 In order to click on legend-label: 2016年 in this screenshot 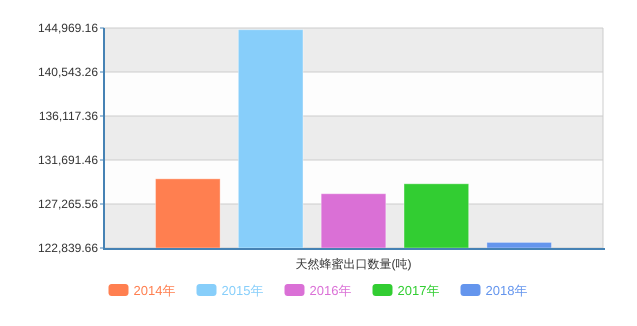, I will do `click(331, 290)`.